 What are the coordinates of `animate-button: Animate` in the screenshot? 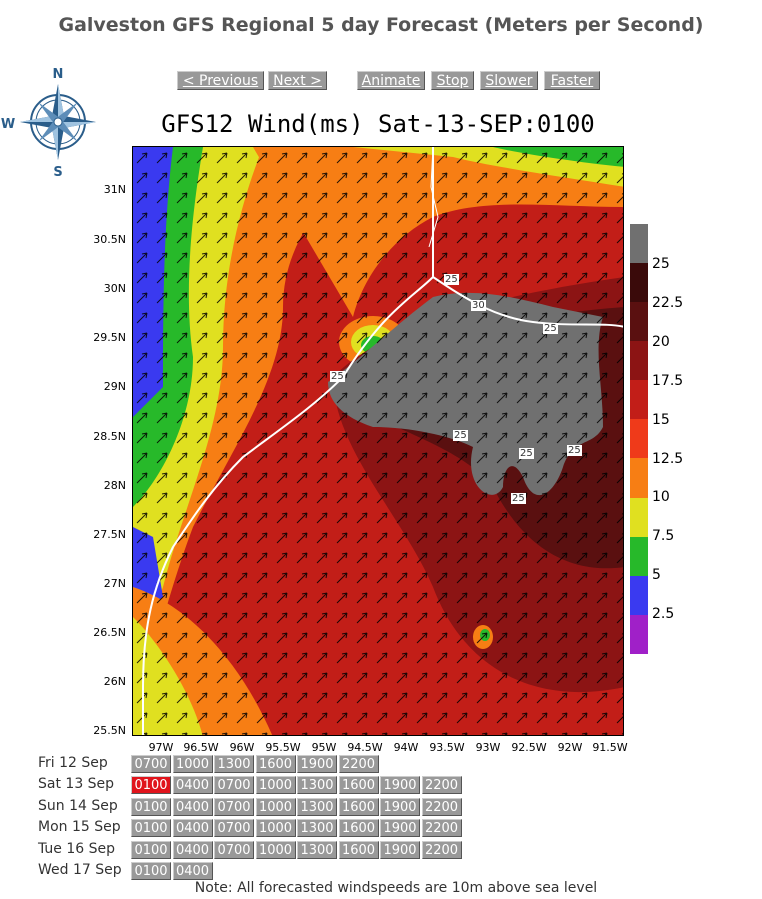 It's located at (391, 80).